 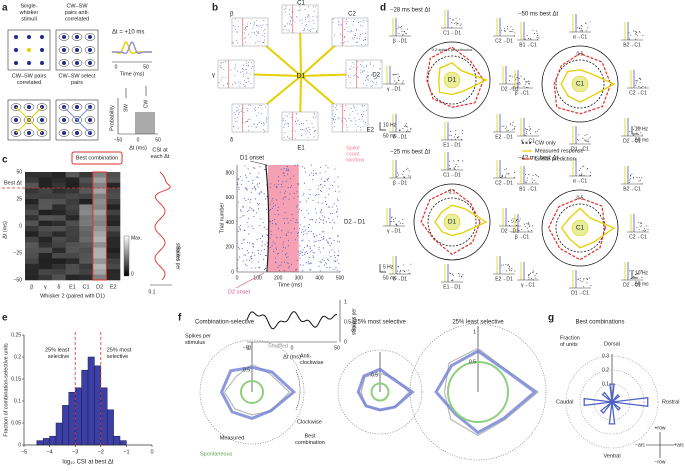 I want to click on label: 50, so click(x=19, y=172).